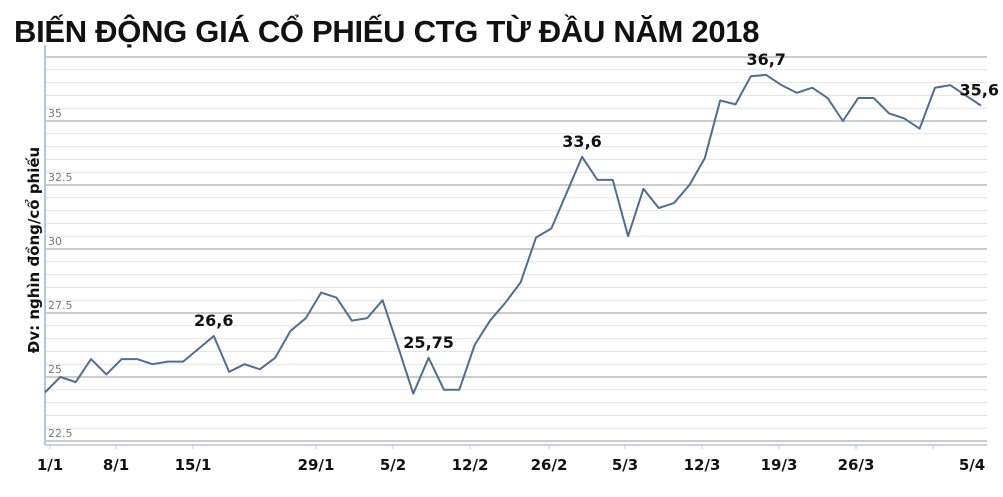 This screenshot has height=497, width=1003. I want to click on x-tick-label: 29/1, so click(316, 465).